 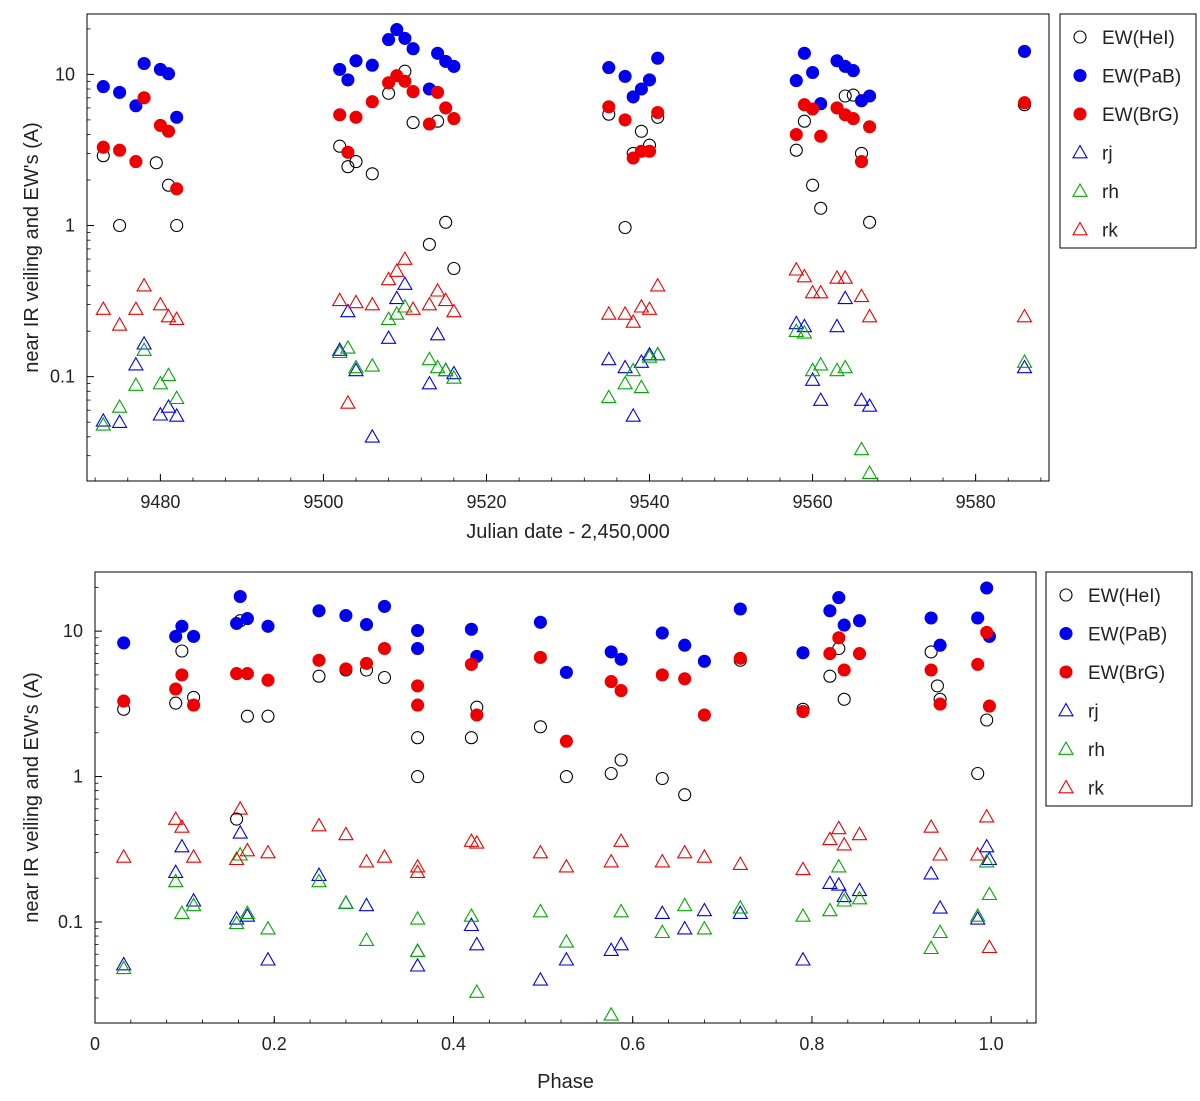 I want to click on x-axis-label: Julian date - 2,450,000, so click(x=568, y=532).